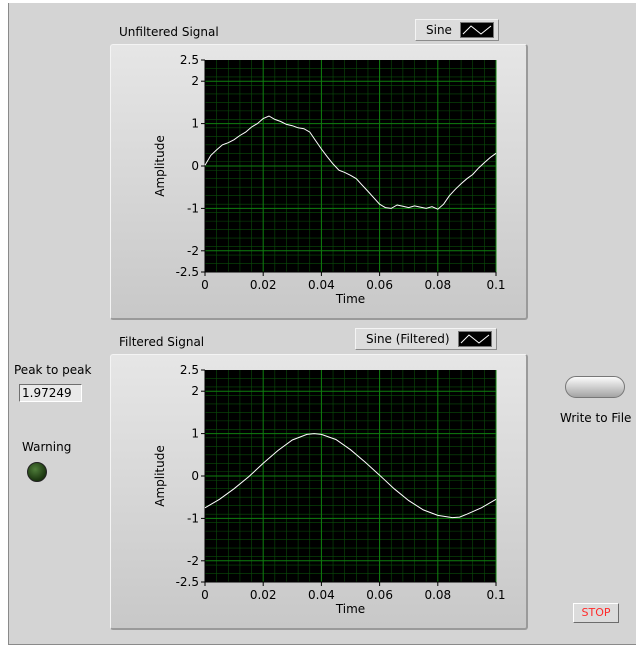  I want to click on unfiltered-legend: Sine, so click(457, 30).